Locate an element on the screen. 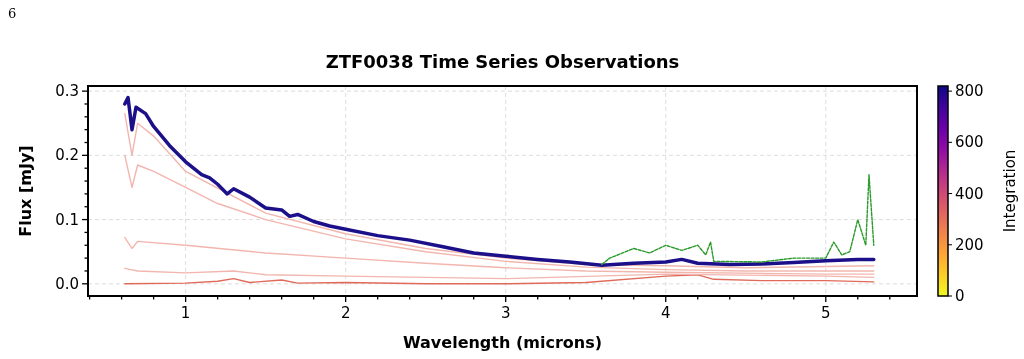 Image resolution: width=1024 pixels, height=359 pixels. x-tick-label: 1 is located at coordinates (185, 313).